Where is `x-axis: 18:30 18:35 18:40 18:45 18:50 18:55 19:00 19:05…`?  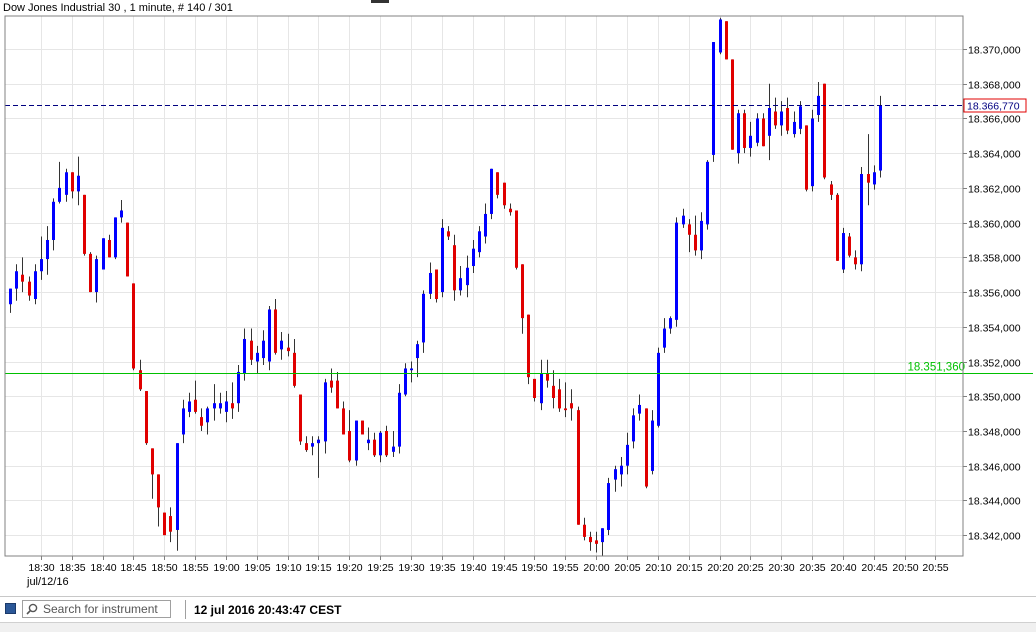 x-axis: 18:30 18:35 18:40 18:45 18:50 18:55 19:00 19:05… is located at coordinates (488, 565).